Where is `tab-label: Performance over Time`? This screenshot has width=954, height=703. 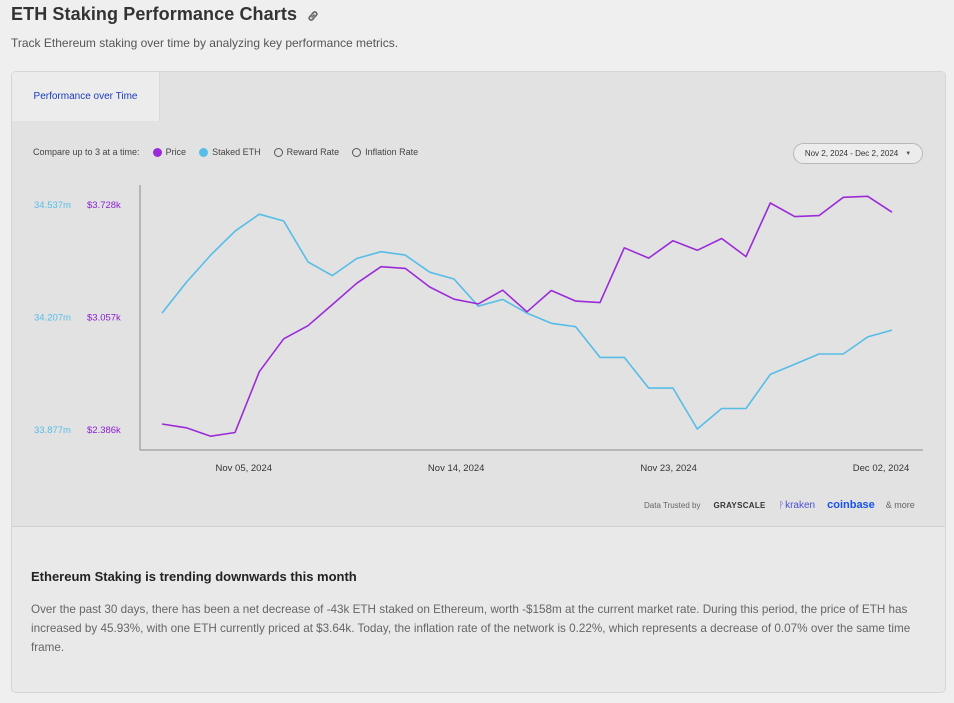
tab-label: Performance over Time is located at coordinates (85, 96).